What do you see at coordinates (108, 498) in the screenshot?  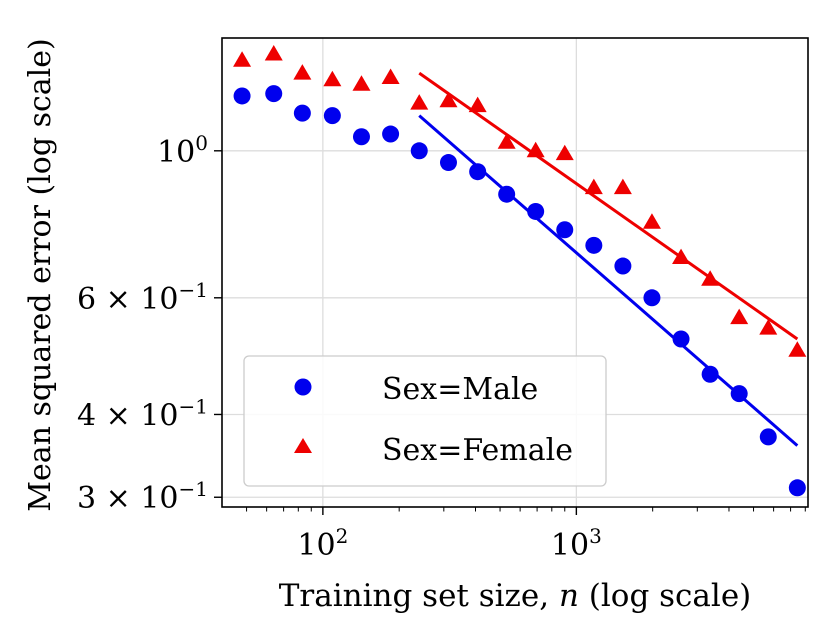 I see `y-tick-mantissa: 3 ×` at bounding box center [108, 498].